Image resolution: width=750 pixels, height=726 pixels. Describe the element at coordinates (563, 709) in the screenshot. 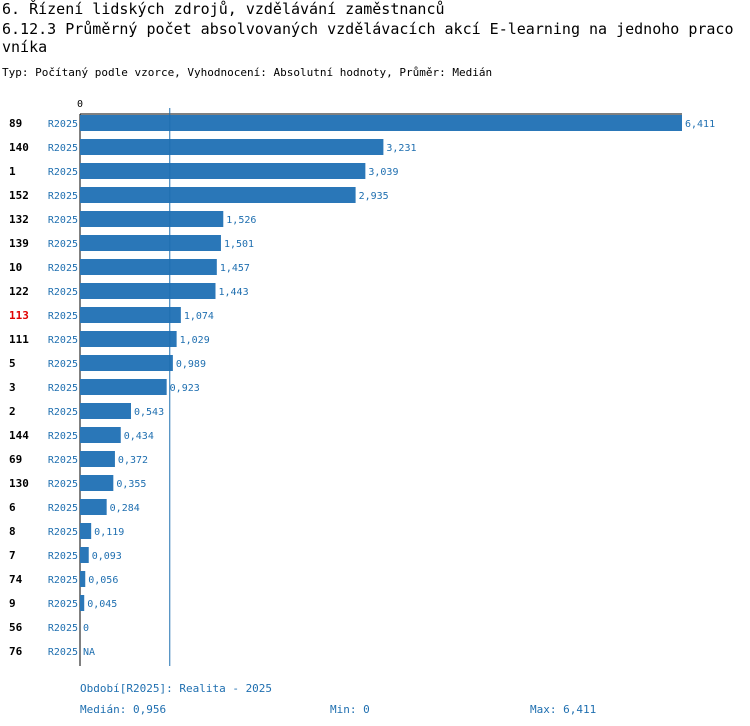

I see `max-summary: Max: 6,411` at that location.